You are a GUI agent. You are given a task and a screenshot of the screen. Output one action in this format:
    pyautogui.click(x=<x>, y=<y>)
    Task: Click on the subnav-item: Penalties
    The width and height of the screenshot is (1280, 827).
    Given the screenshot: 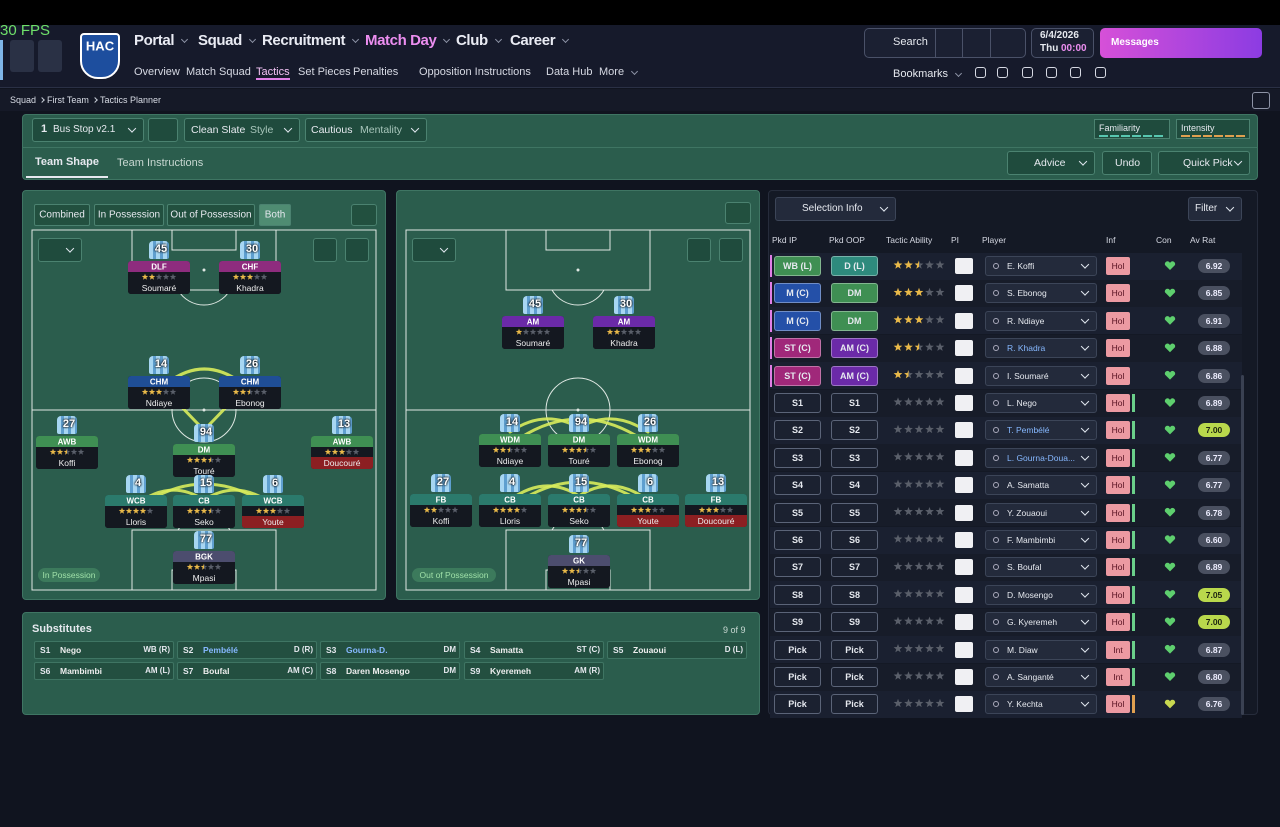 What is the action you would take?
    pyautogui.click(x=376, y=72)
    